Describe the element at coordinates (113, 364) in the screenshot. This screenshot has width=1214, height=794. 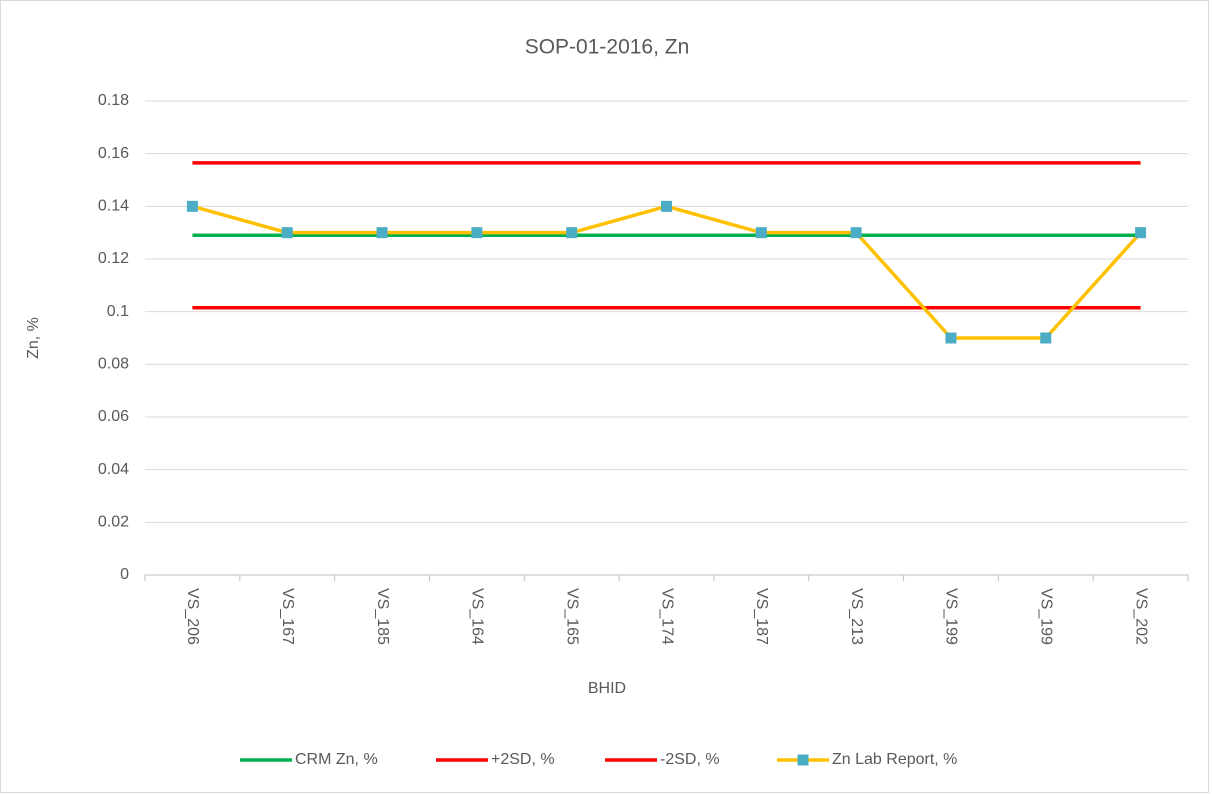
I see `y-tick-label: 0.08` at that location.